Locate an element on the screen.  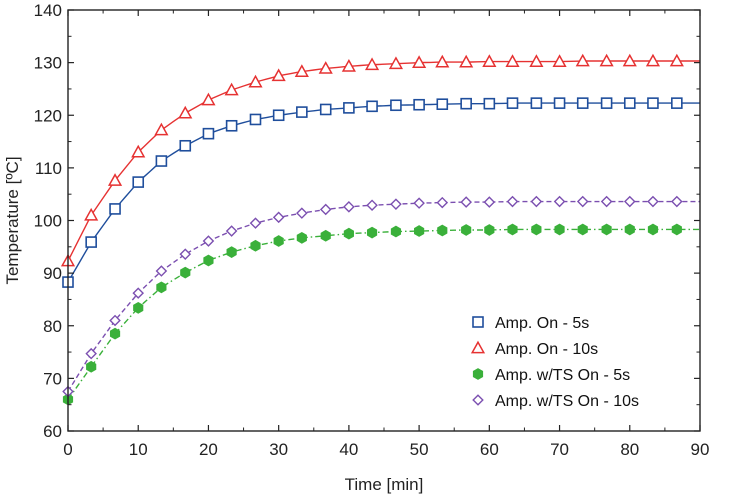
x-tick-label: 30 is located at coordinates (278, 449).